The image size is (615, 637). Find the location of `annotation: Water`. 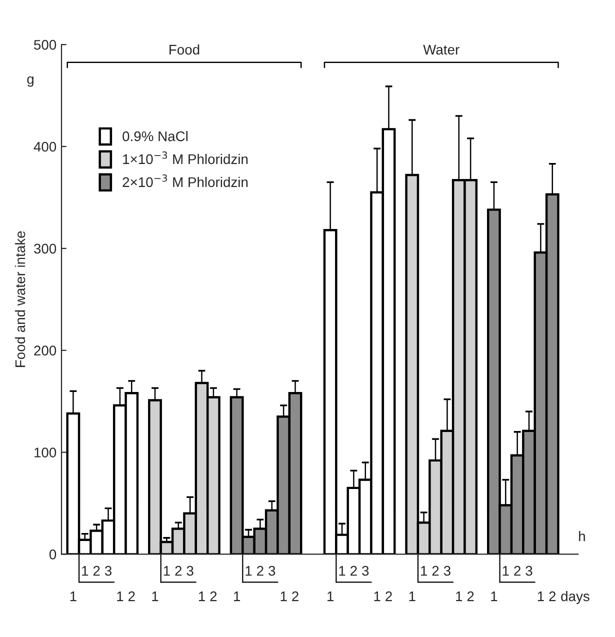

annotation: Water is located at coordinates (441, 49).